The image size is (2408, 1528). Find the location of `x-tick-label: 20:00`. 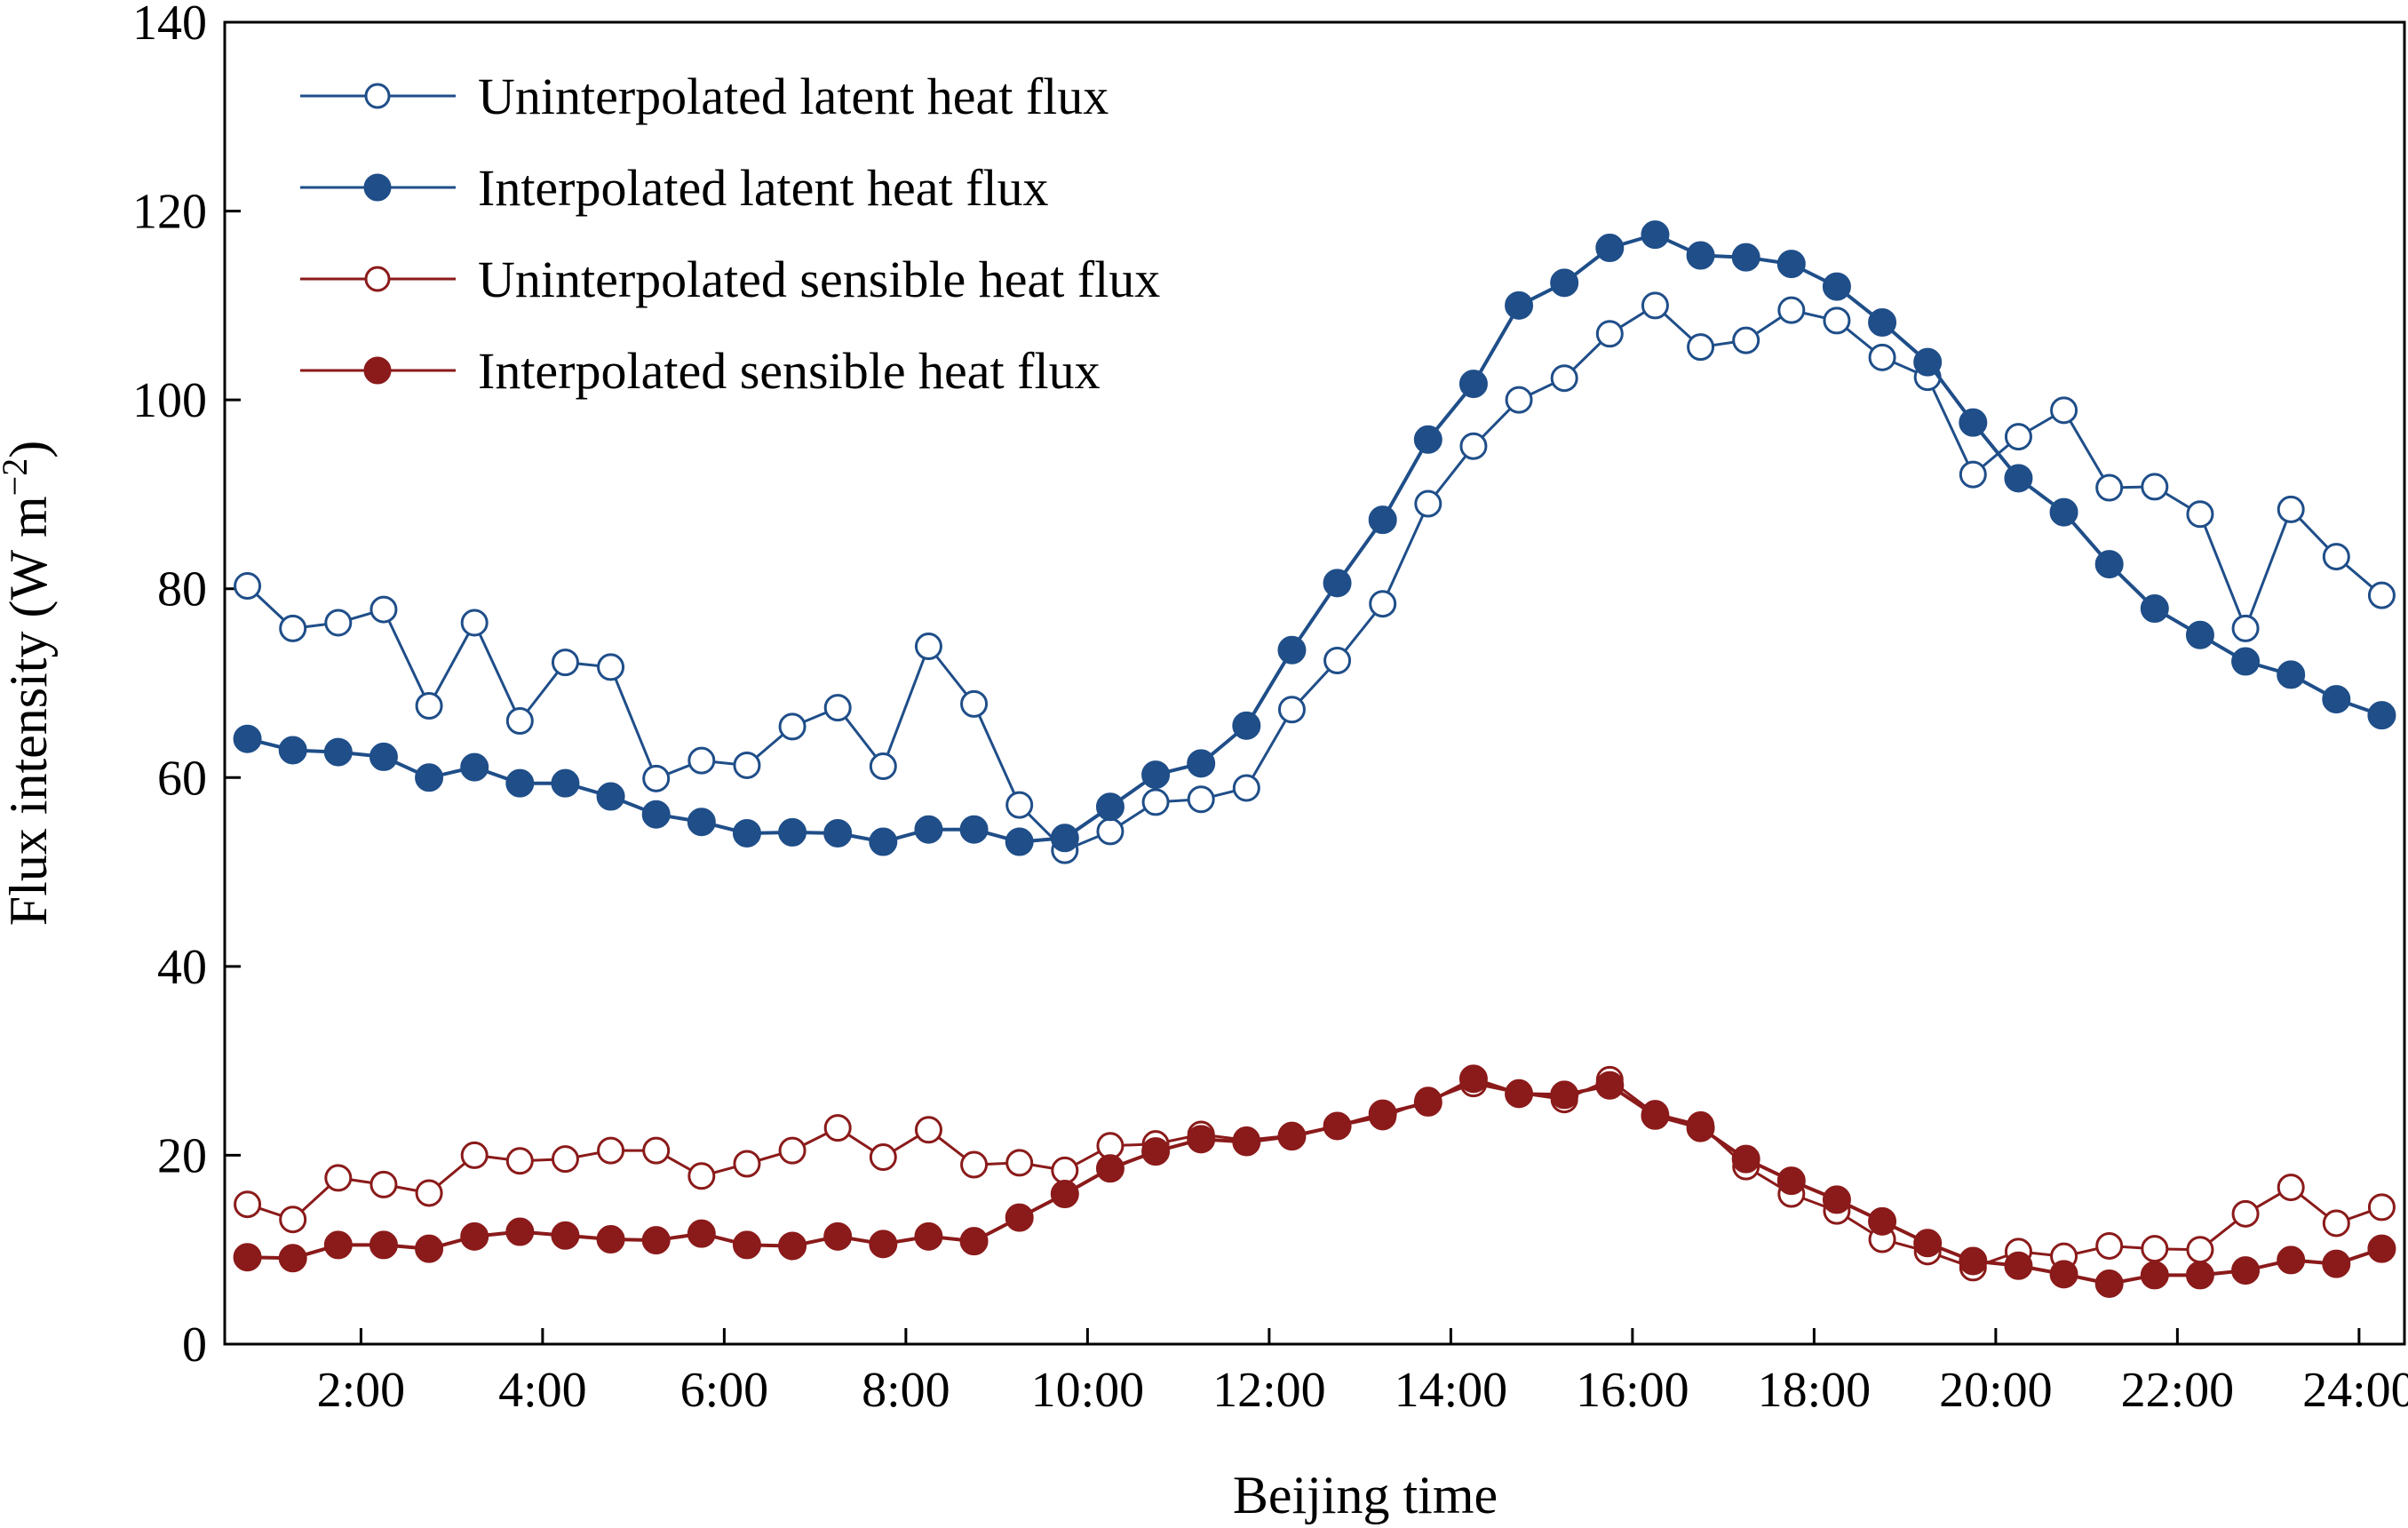

x-tick-label: 20:00 is located at coordinates (1996, 1390).